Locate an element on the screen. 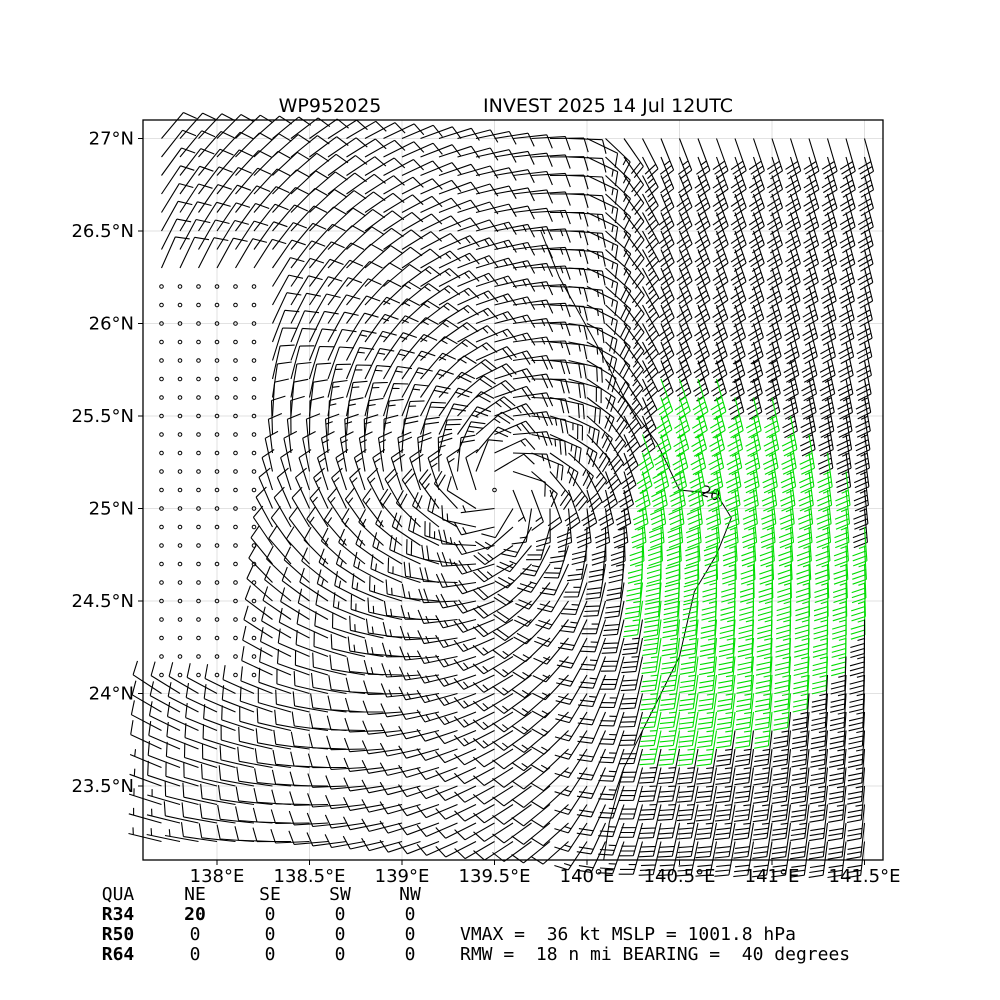 The height and width of the screenshot is (1000, 1000). rmw-bearing-info: RMW = 18 n mi BEARING = 40 degrees is located at coordinates (655, 954).